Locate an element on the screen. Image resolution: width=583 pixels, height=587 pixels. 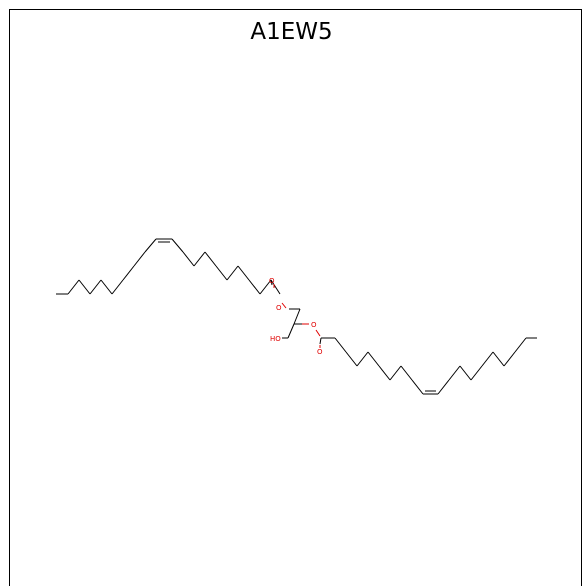
figure-title: A1EW5 is located at coordinates (291, 32).